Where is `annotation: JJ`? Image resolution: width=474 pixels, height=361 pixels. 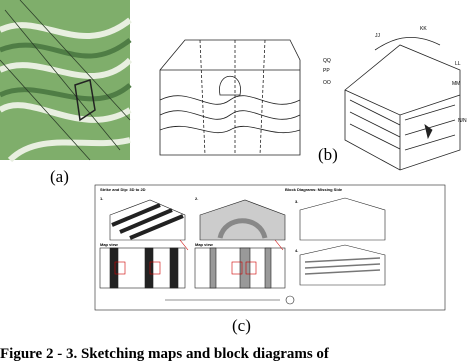
annotation: JJ is located at coordinates (378, 36).